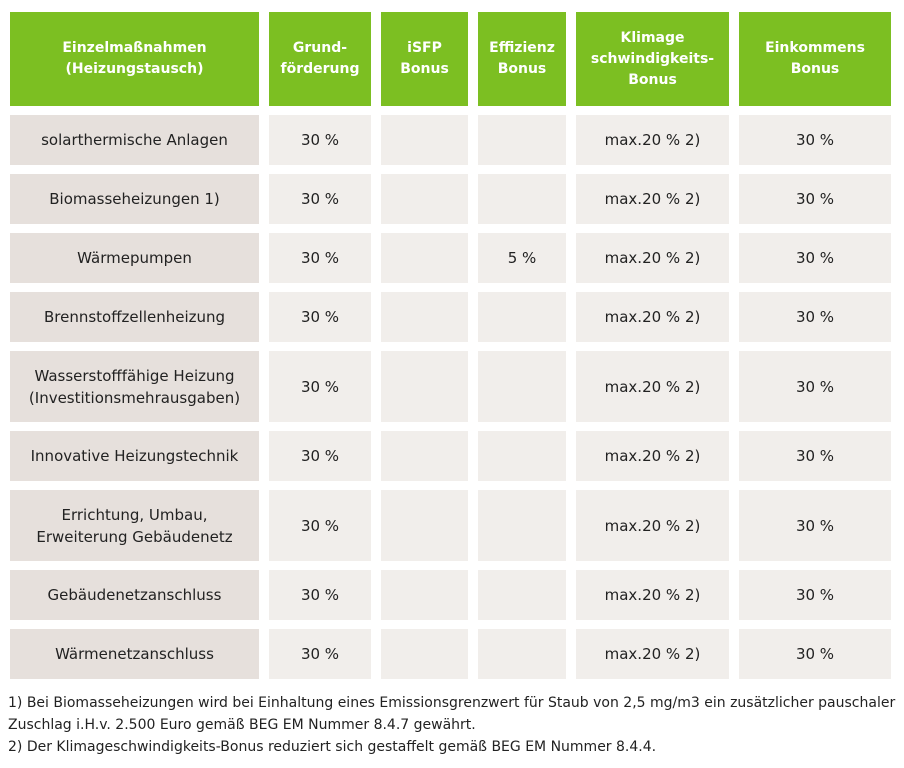 The image size is (904, 768). I want to click on header-income-bonus-label: Einkommens Bonus, so click(815, 58).